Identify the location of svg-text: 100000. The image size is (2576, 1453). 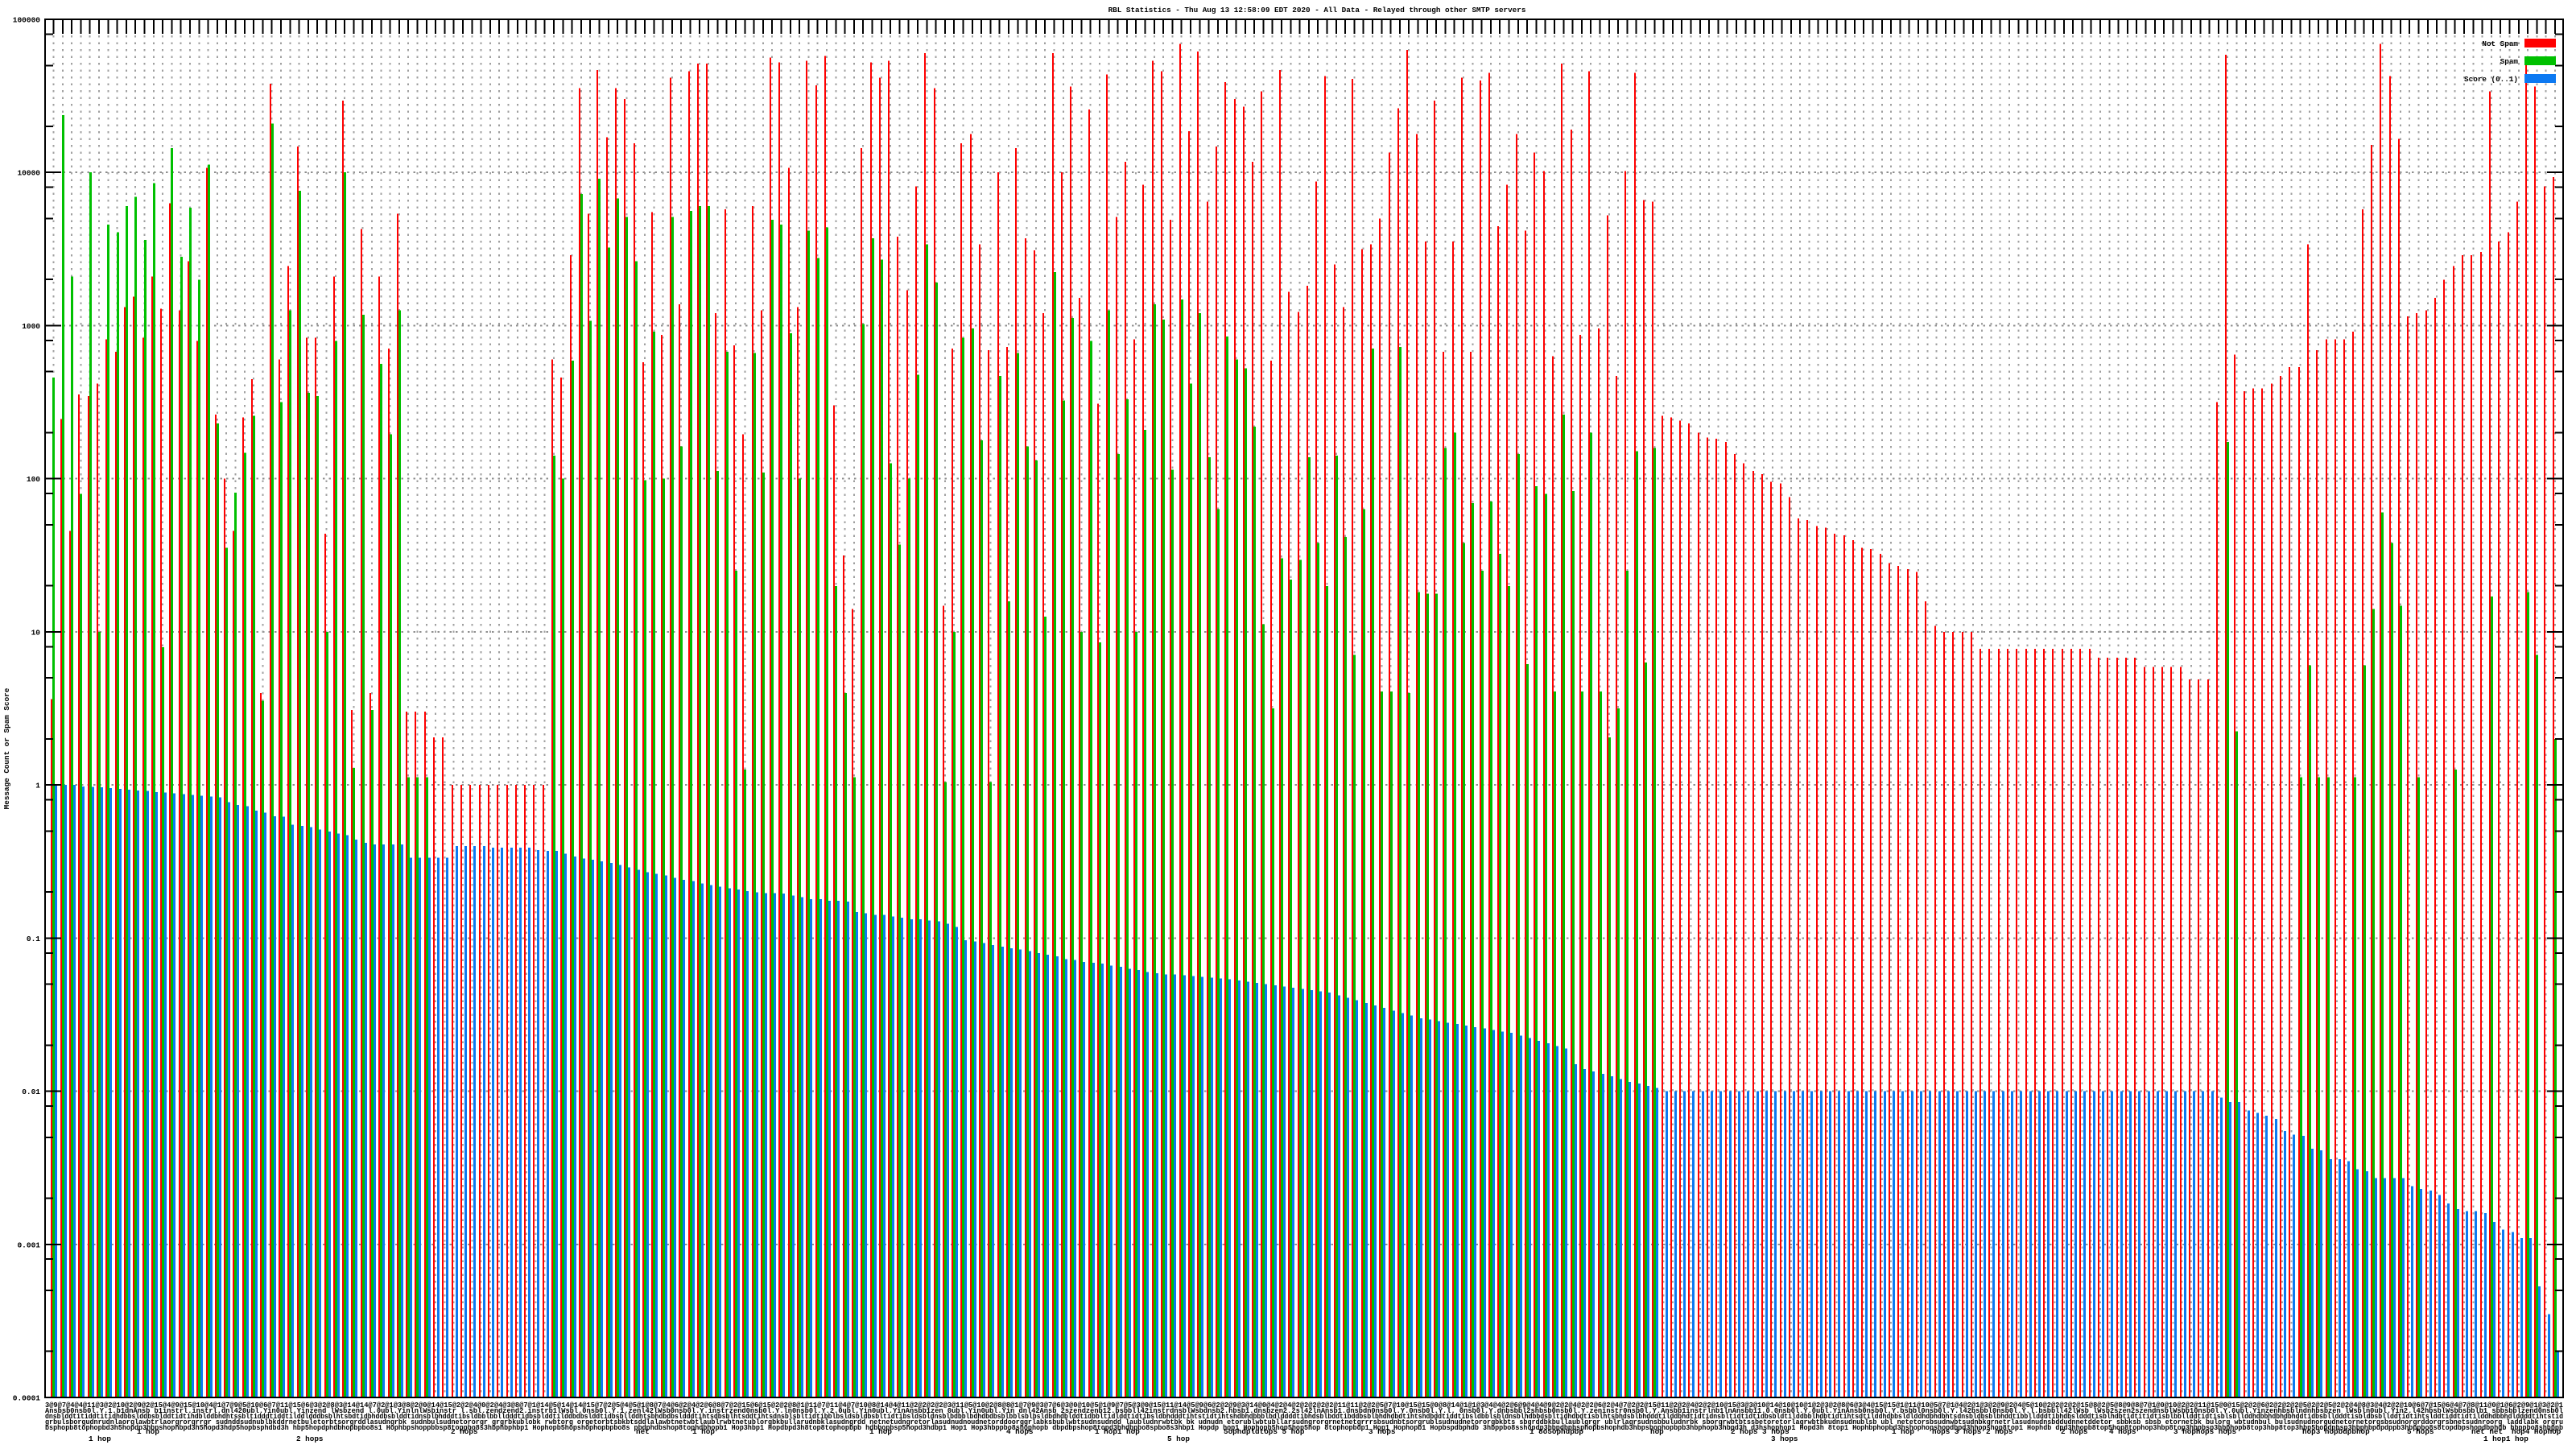
(27, 21).